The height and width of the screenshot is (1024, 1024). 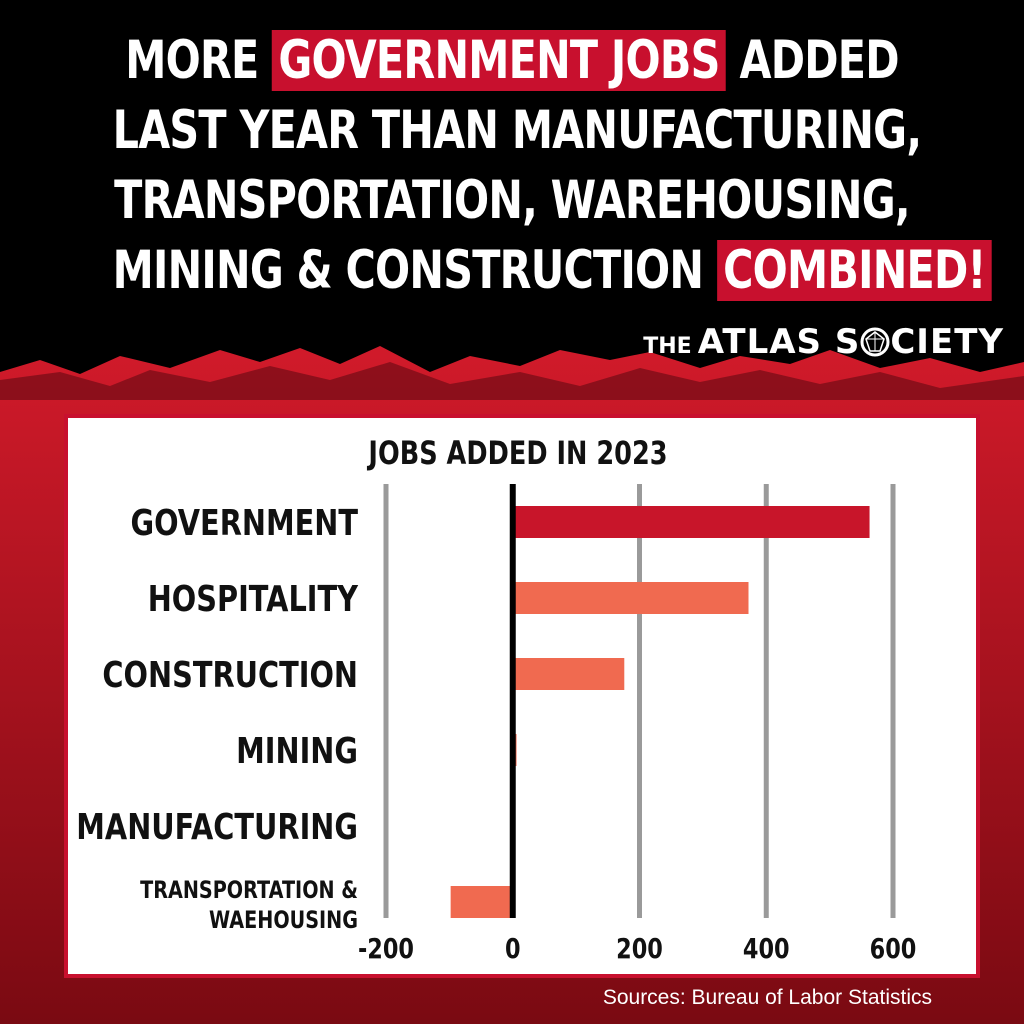 What do you see at coordinates (691, 522) in the screenshot?
I see `bar-government` at bounding box center [691, 522].